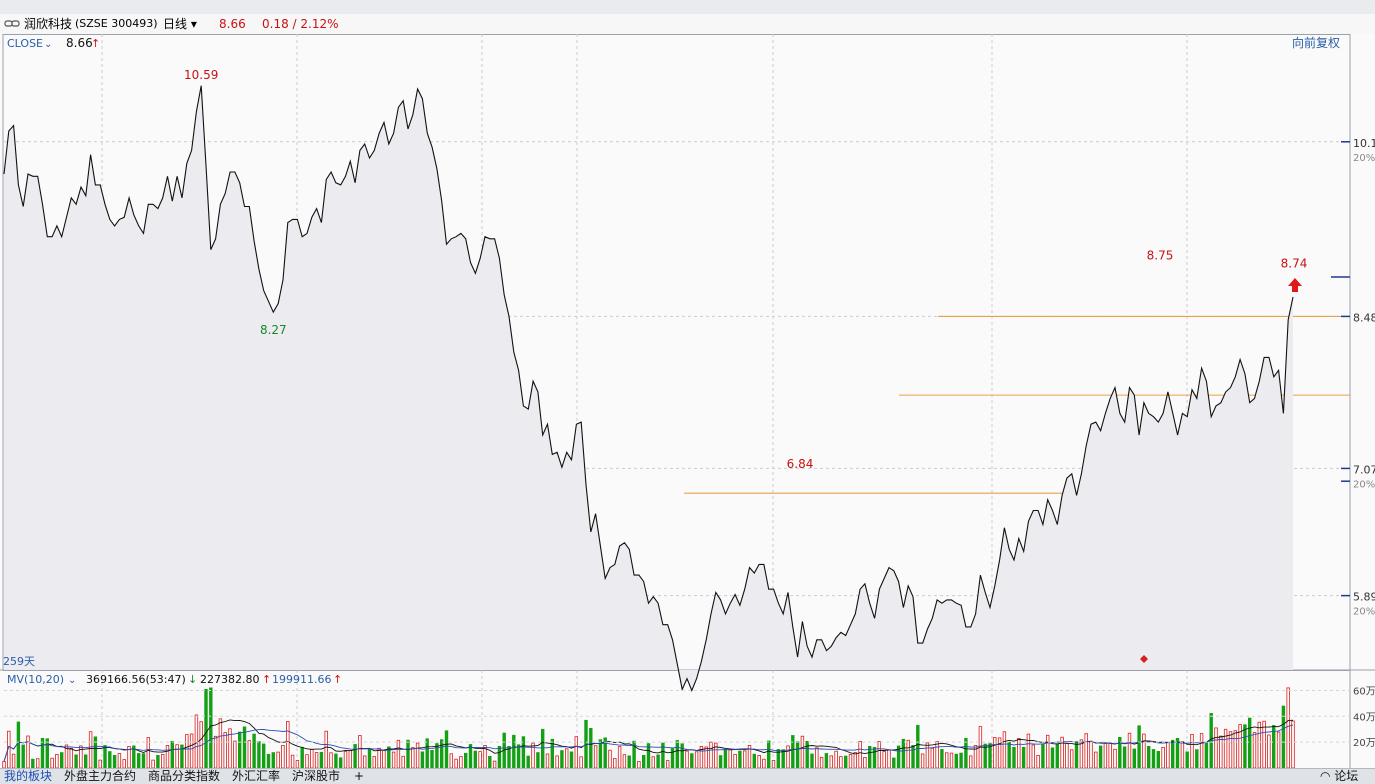  Describe the element at coordinates (1316, 42) in the screenshot. I see `adjust-mode-button: 向前复权` at that location.